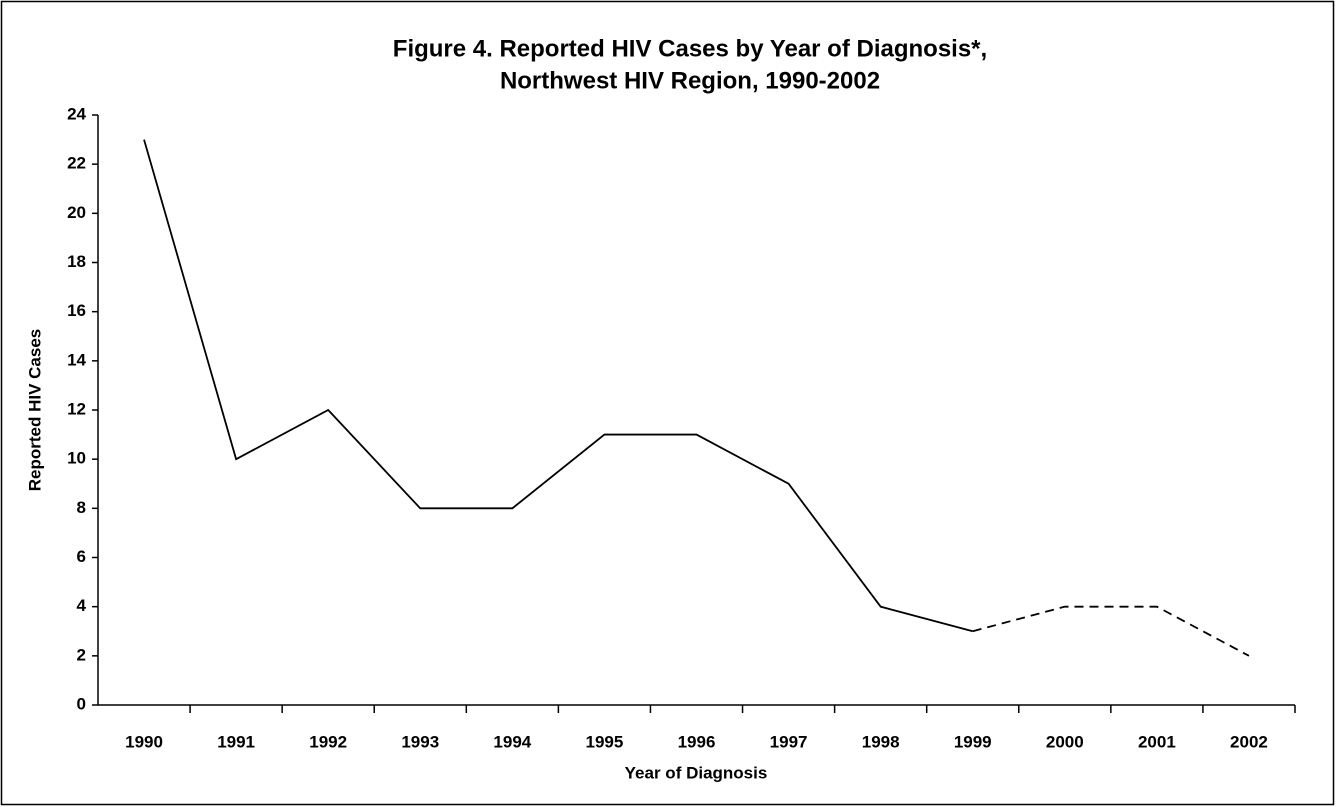 Image resolution: width=1336 pixels, height=807 pixels. Describe the element at coordinates (1111, 631) in the screenshot. I see `data-line` at that location.